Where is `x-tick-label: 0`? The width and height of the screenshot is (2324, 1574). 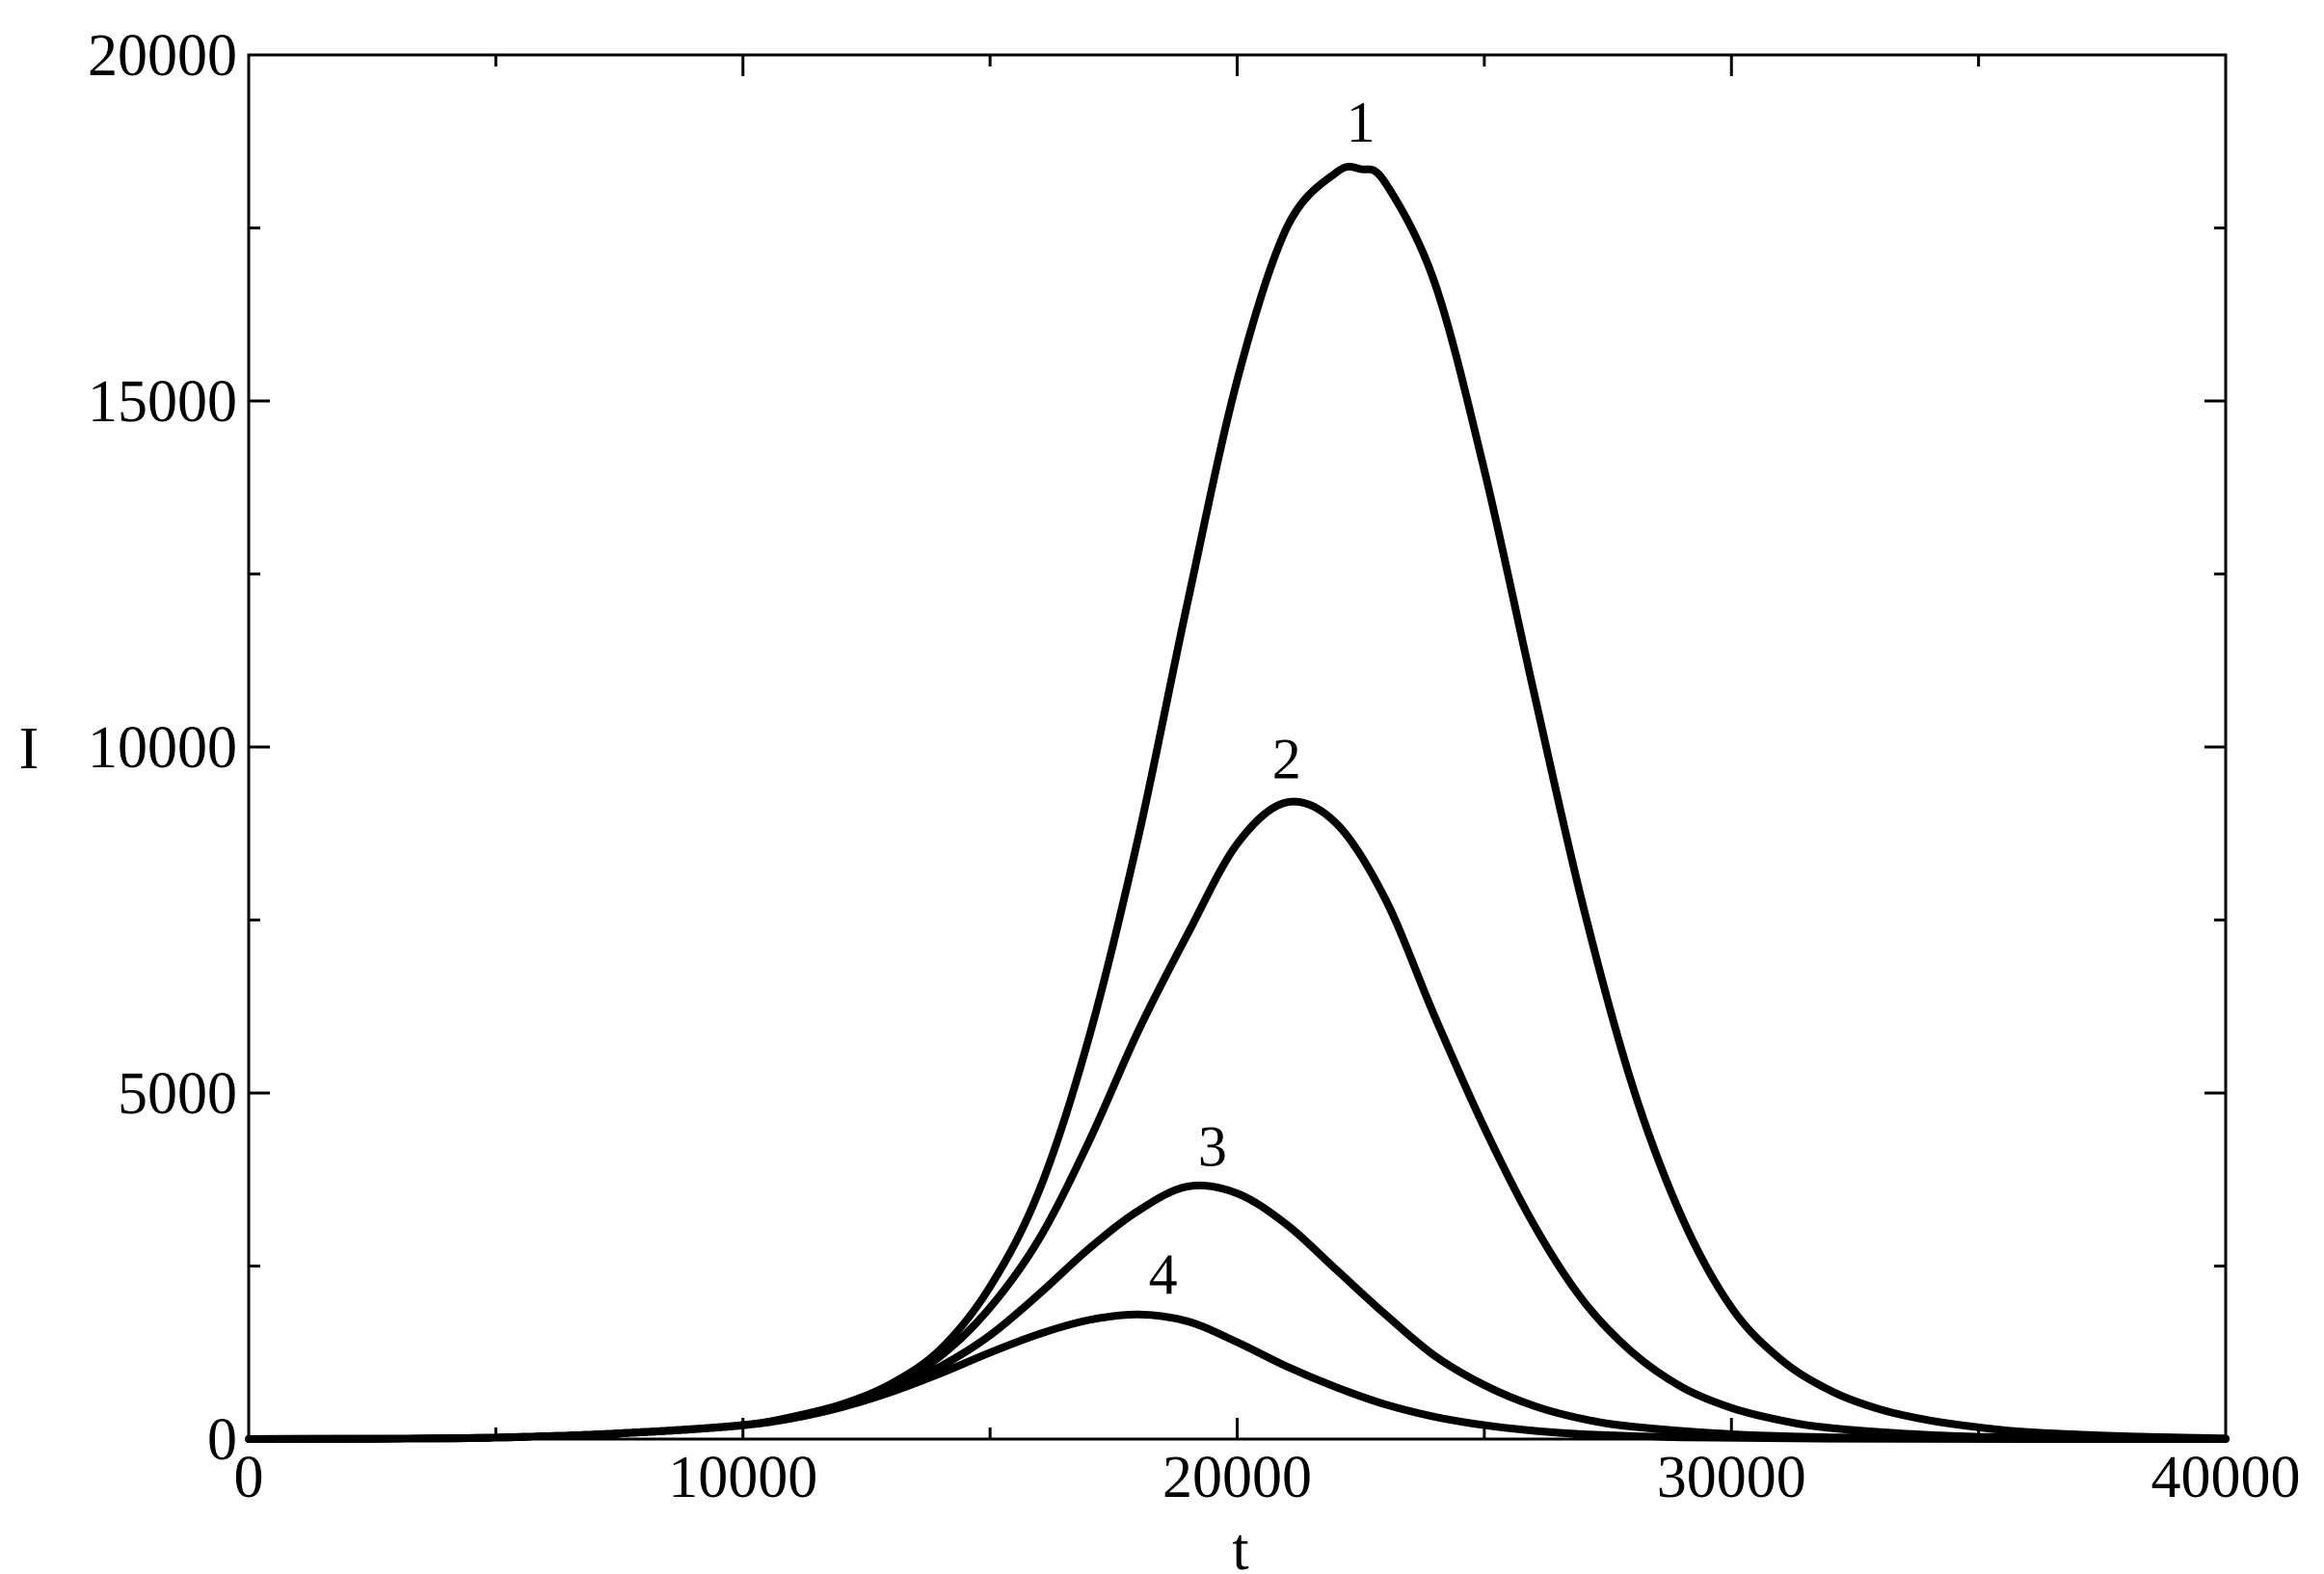
x-tick-label: 0 is located at coordinates (249, 1477).